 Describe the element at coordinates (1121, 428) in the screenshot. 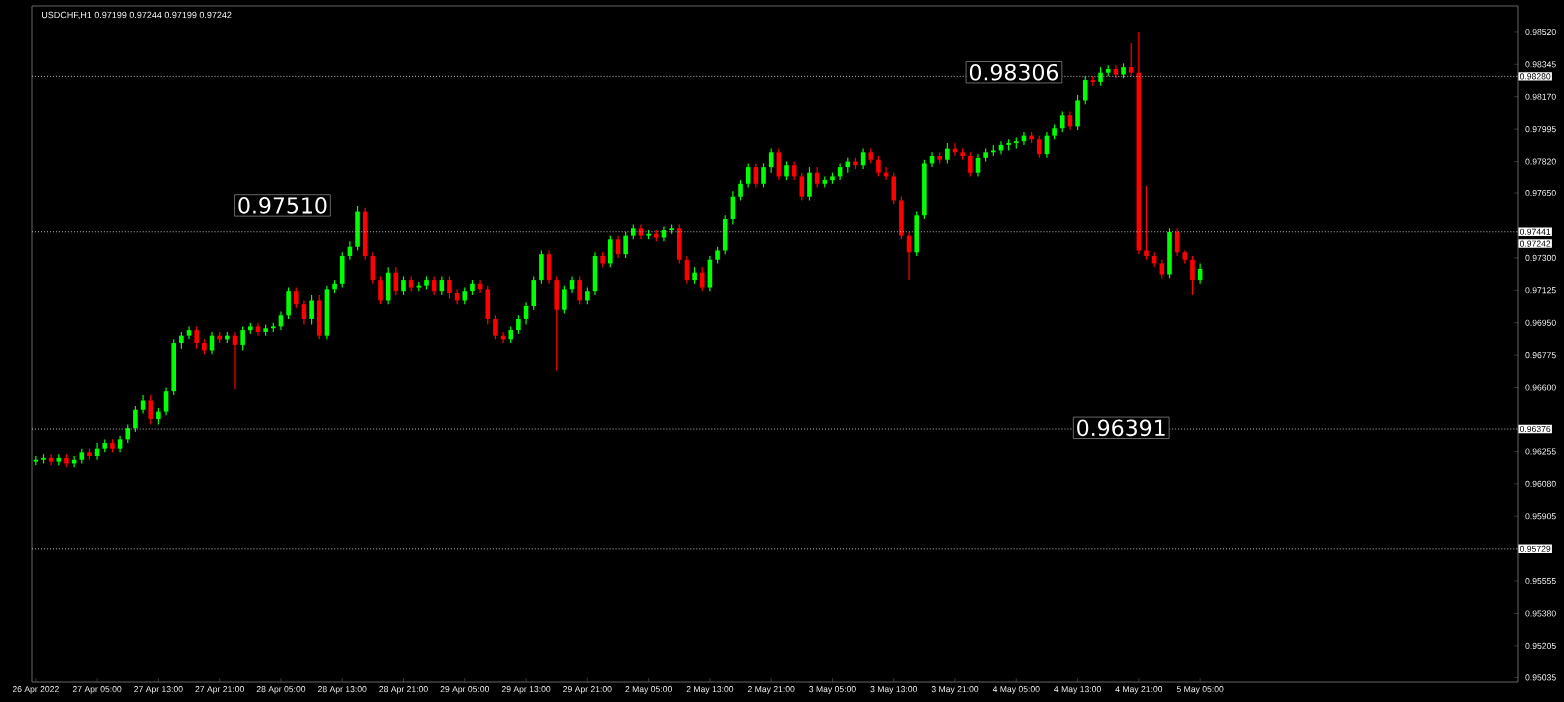

I see `annotation: 0.96391` at that location.